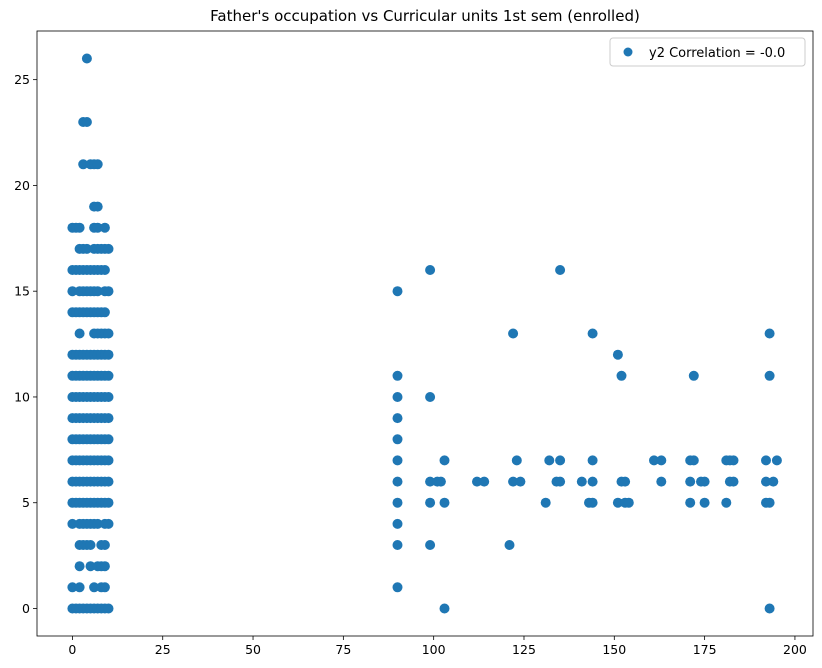  Describe the element at coordinates (707, 52) in the screenshot. I see `legend: y2 Correlation = -0.0` at that location.